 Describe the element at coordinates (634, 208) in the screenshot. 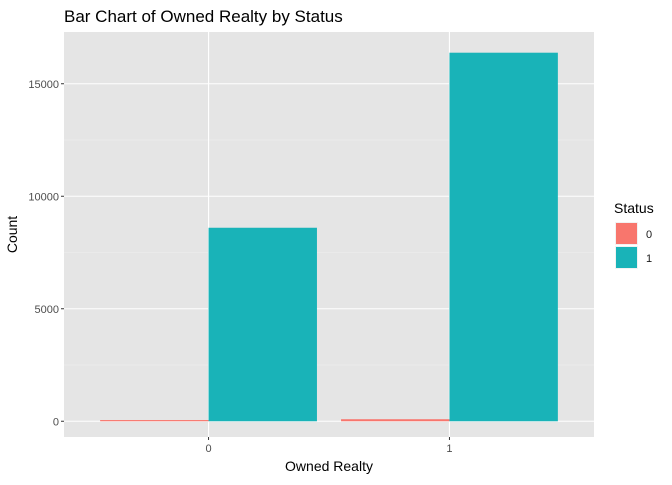

I see `legend-title: Status` at that location.